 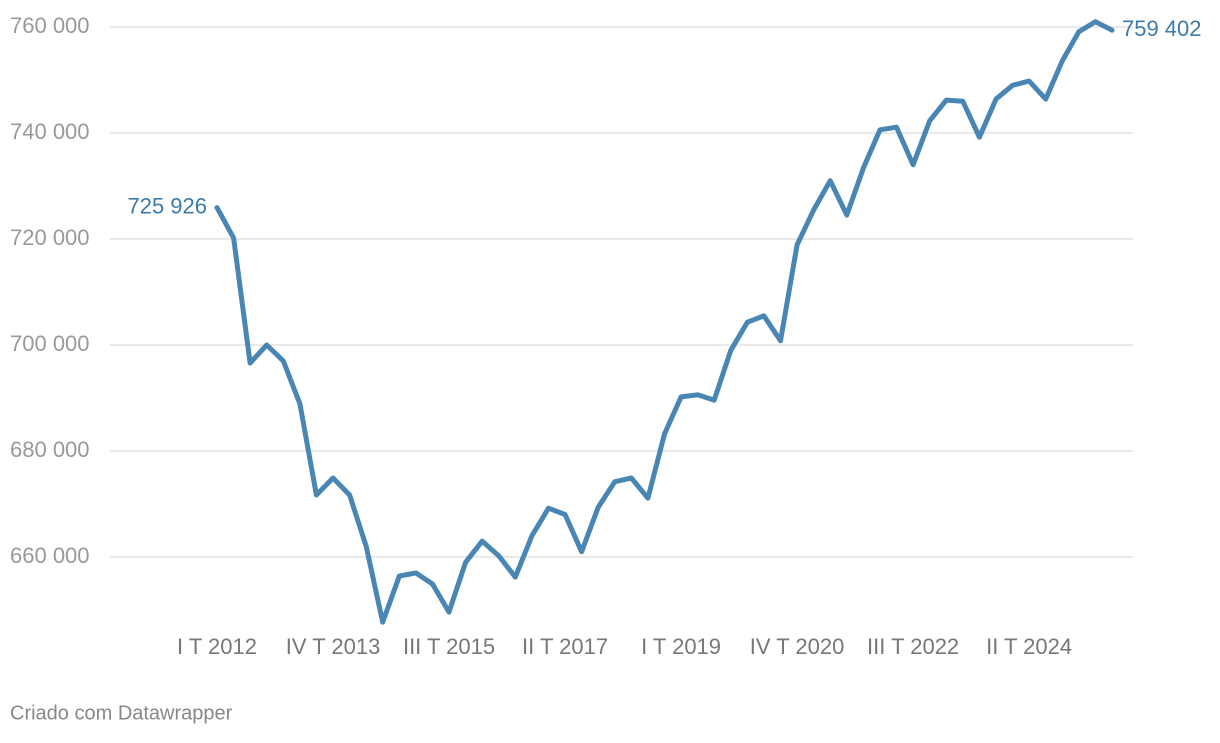 I want to click on x-tick-label: I T 2019, so click(x=681, y=646).